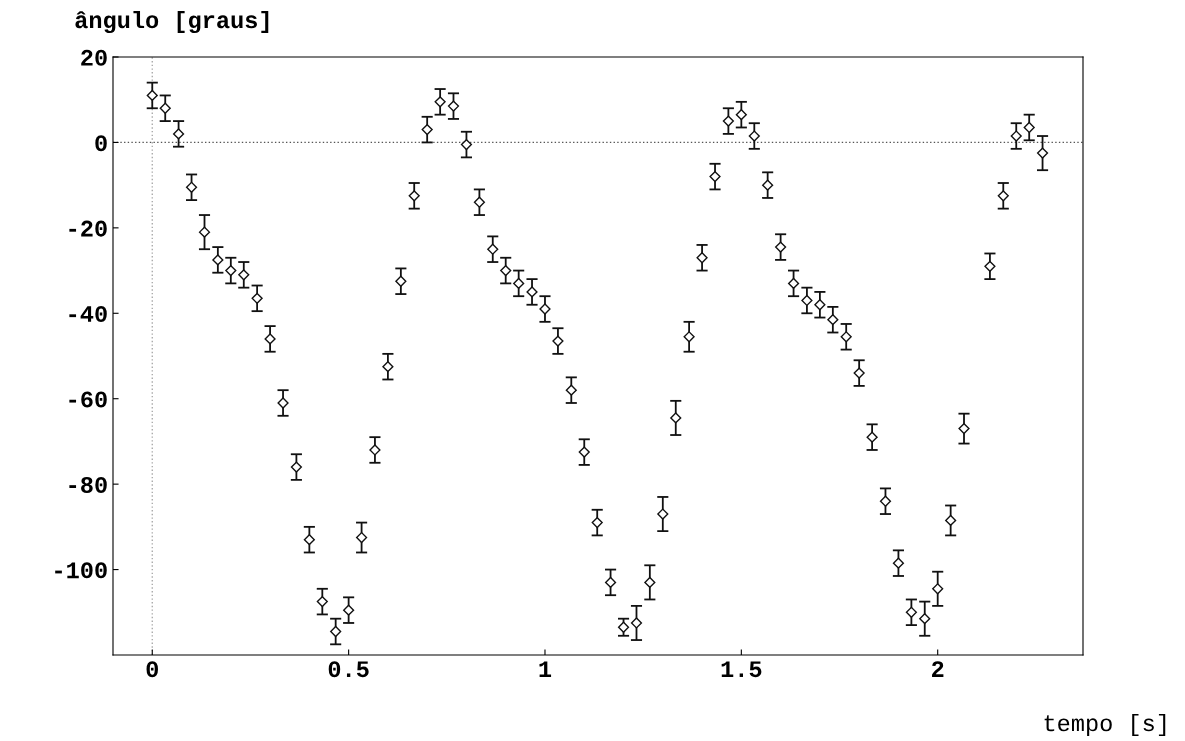 The image size is (1185, 741). I want to click on x-tick-label: 1.5, so click(741, 669).